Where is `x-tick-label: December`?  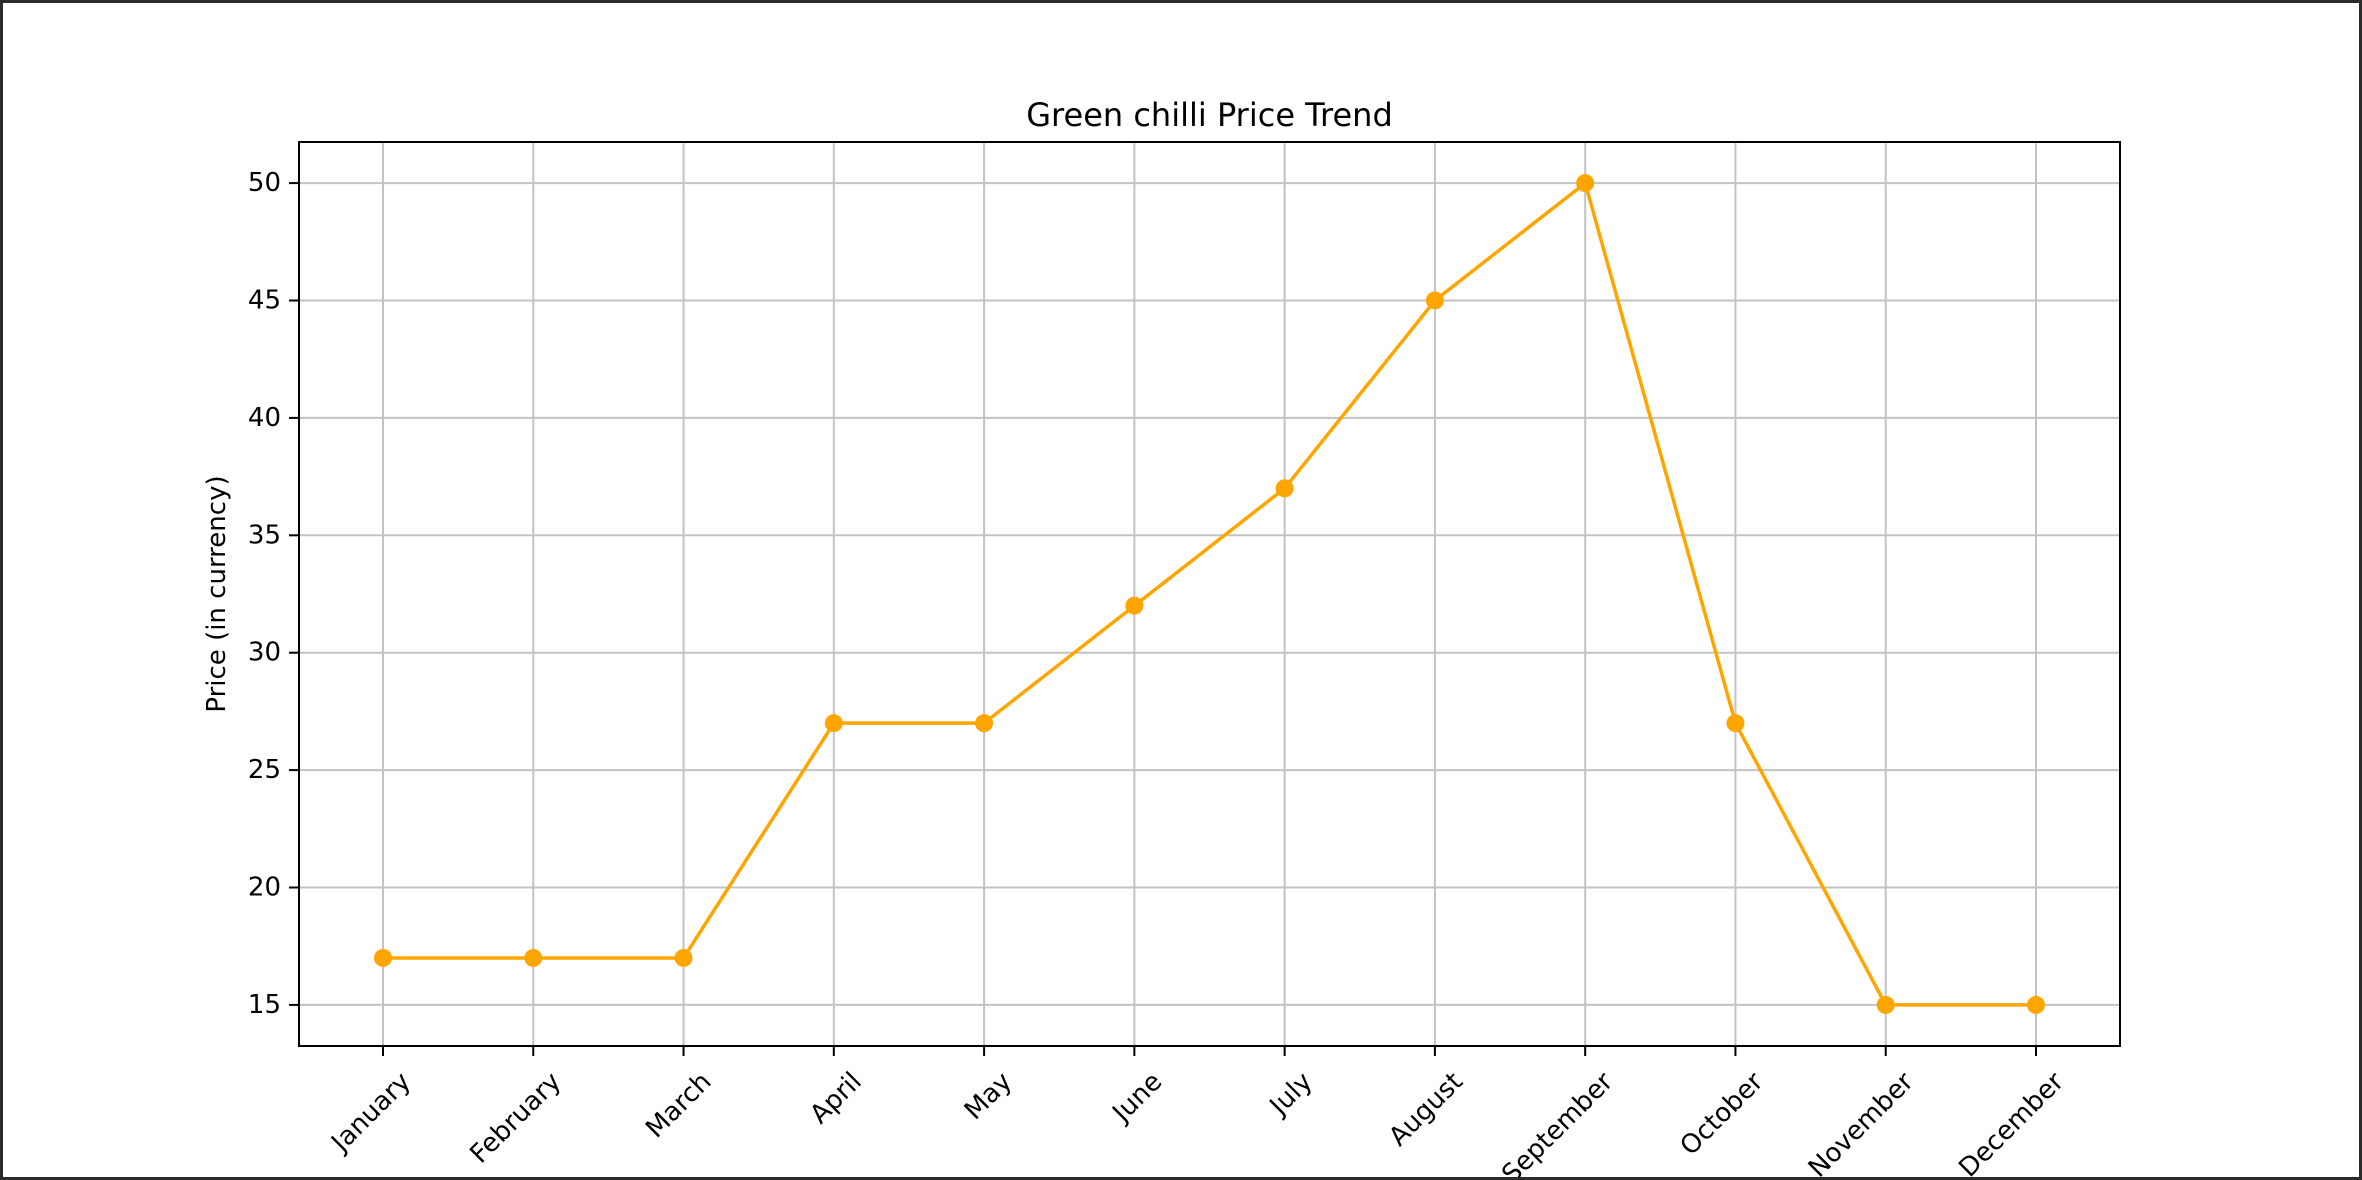 x-tick-label: December is located at coordinates (2011, 1122).